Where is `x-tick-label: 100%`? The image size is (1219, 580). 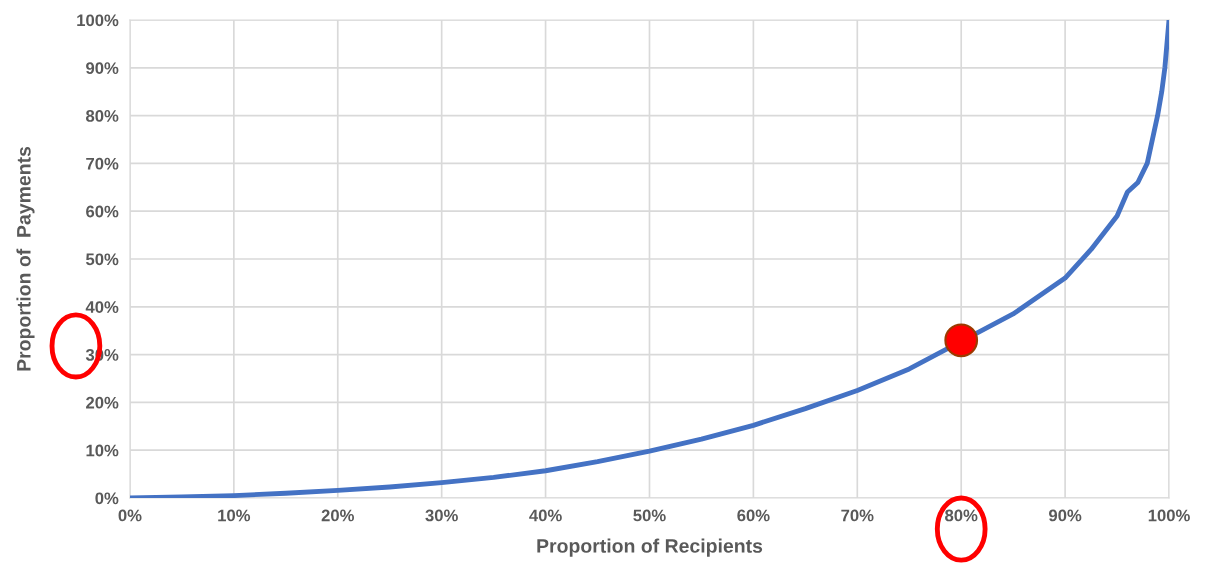 x-tick-label: 100% is located at coordinates (1169, 515).